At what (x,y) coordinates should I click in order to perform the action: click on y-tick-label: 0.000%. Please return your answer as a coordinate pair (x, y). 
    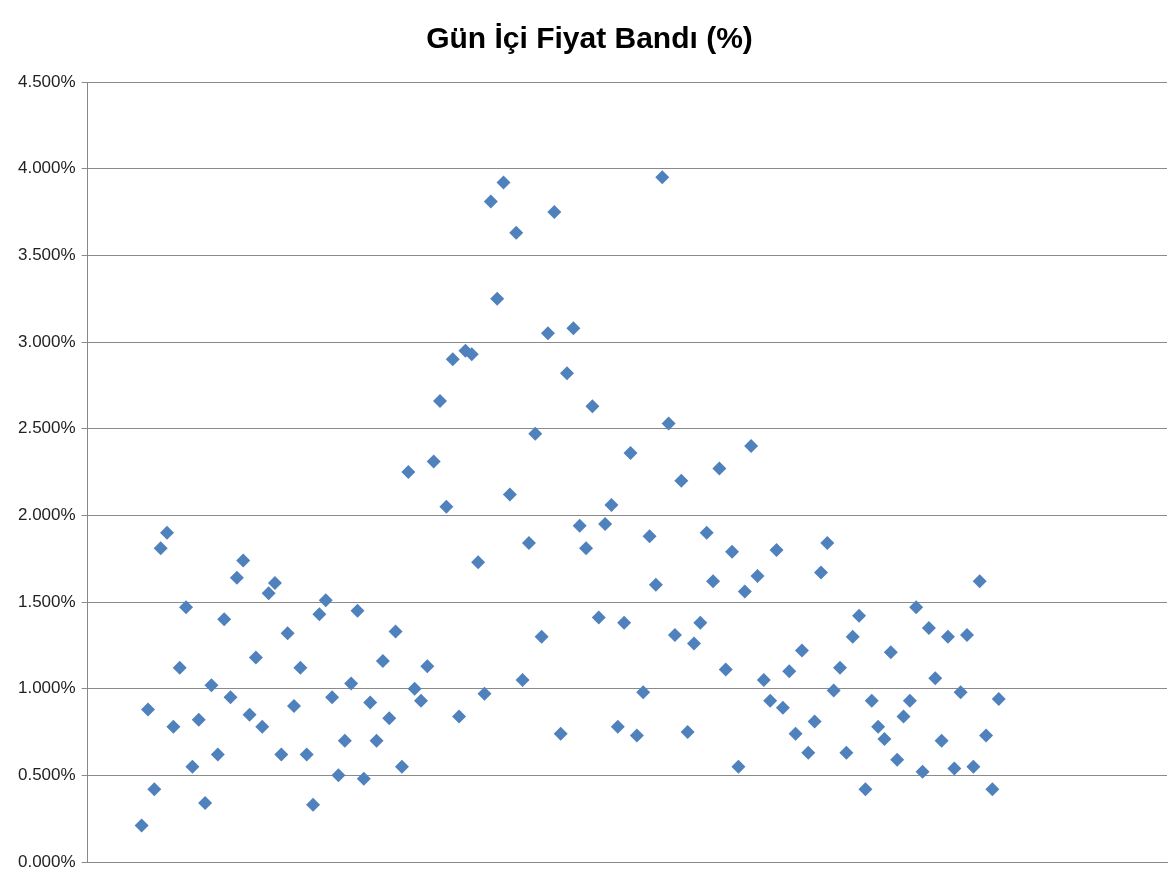
    Looking at the image, I should click on (46, 861).